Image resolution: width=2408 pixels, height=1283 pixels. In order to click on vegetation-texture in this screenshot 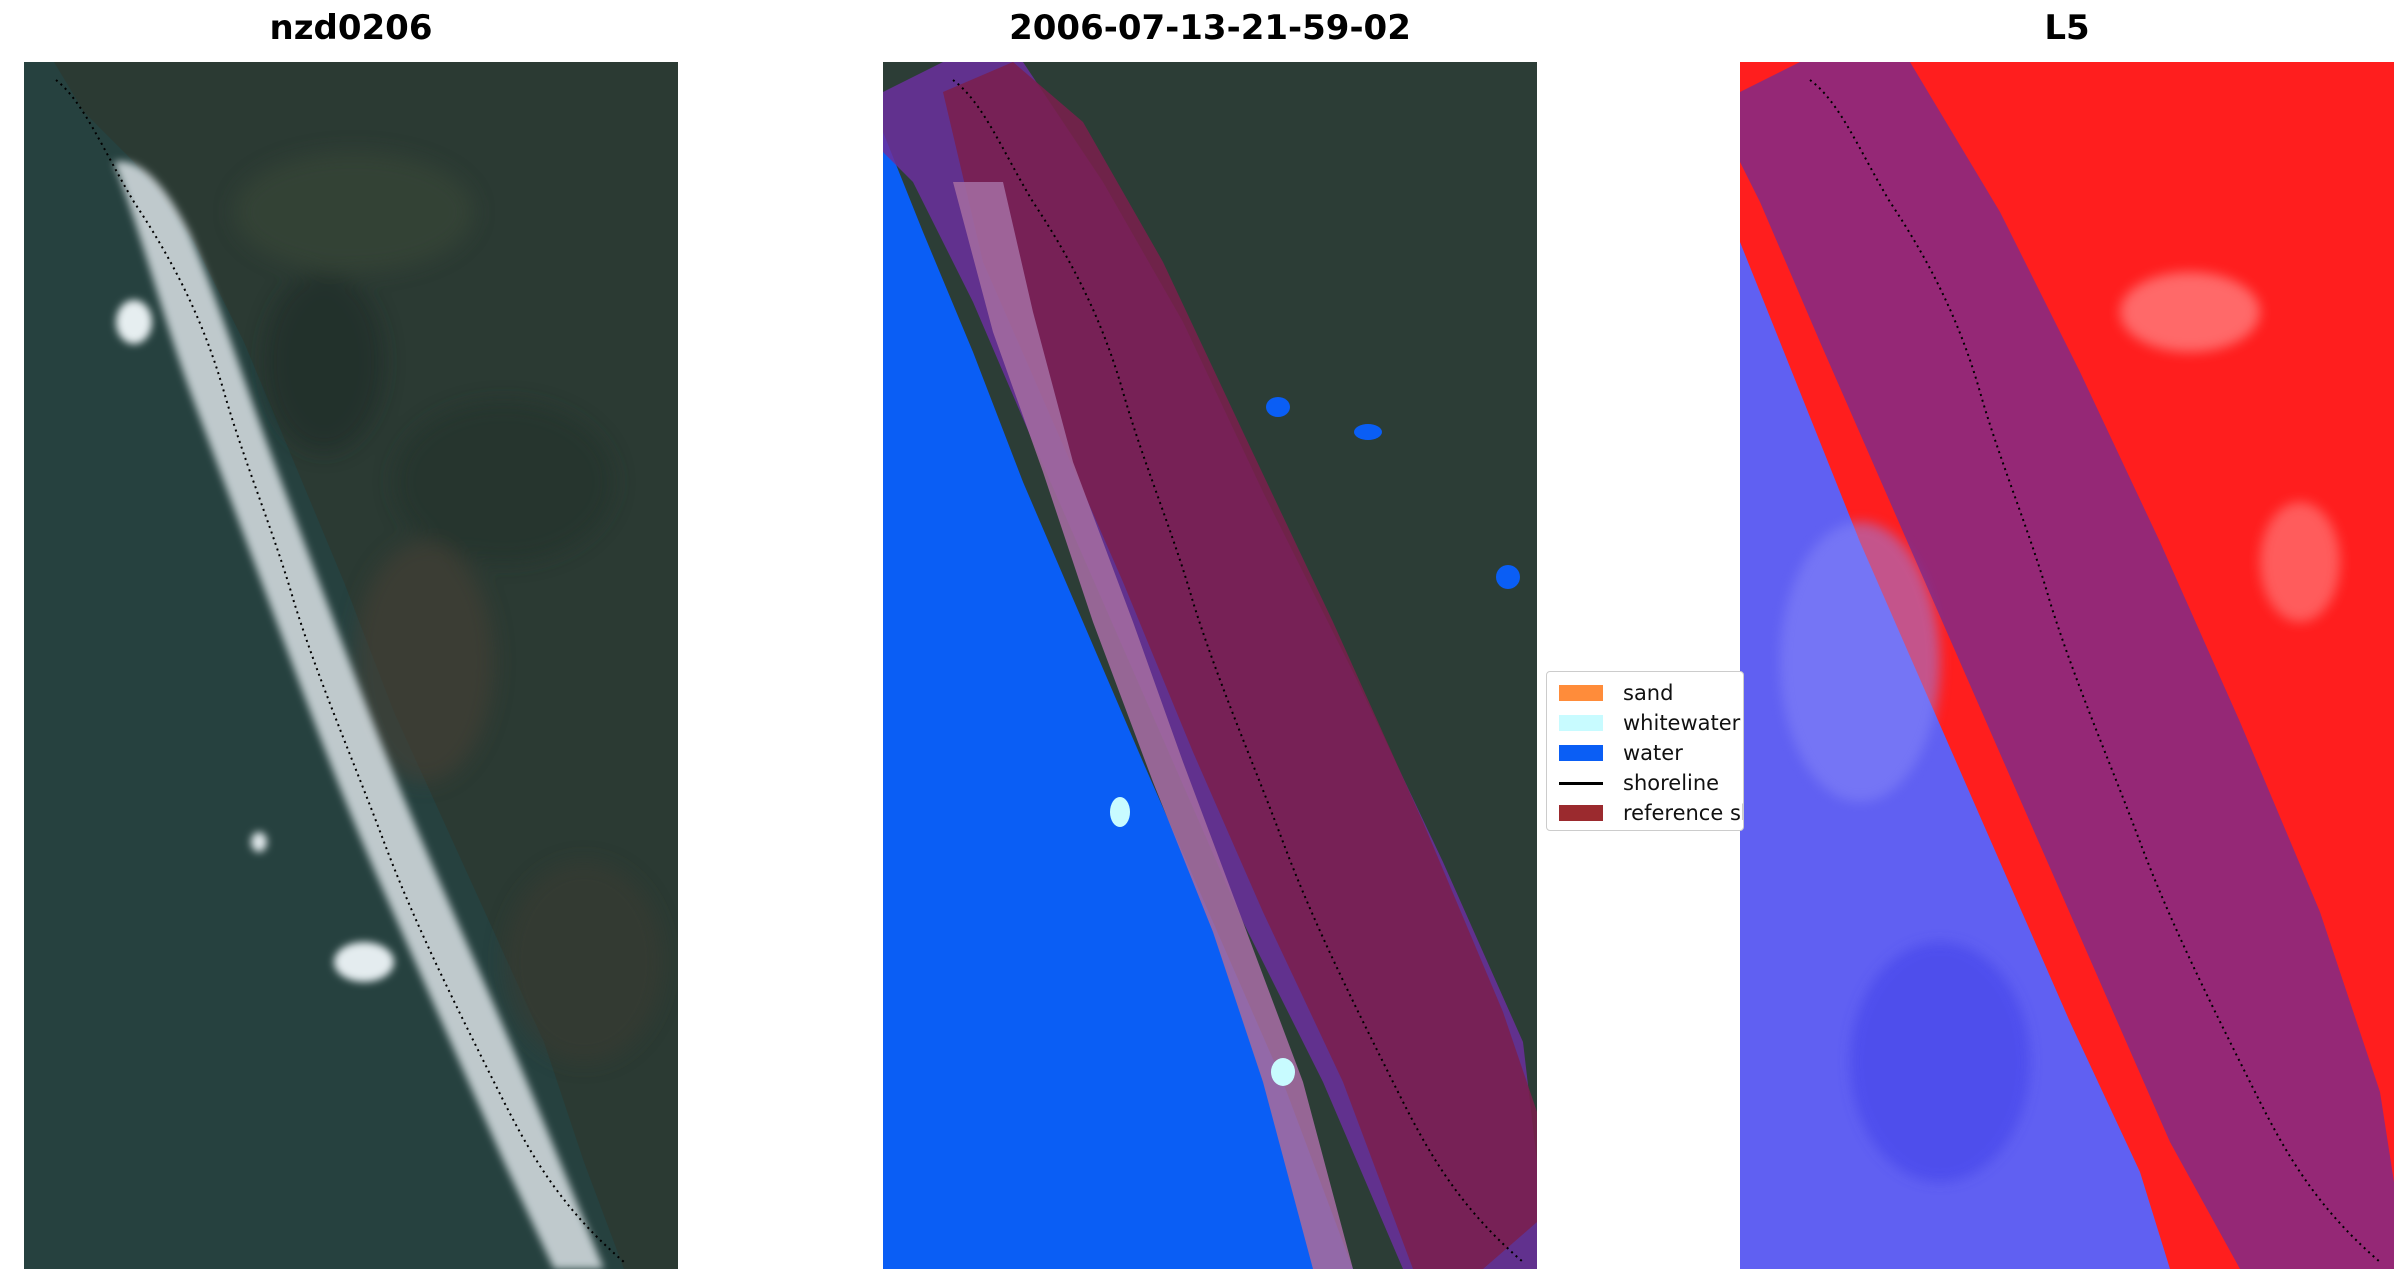, I will do `click(449, 607)`.